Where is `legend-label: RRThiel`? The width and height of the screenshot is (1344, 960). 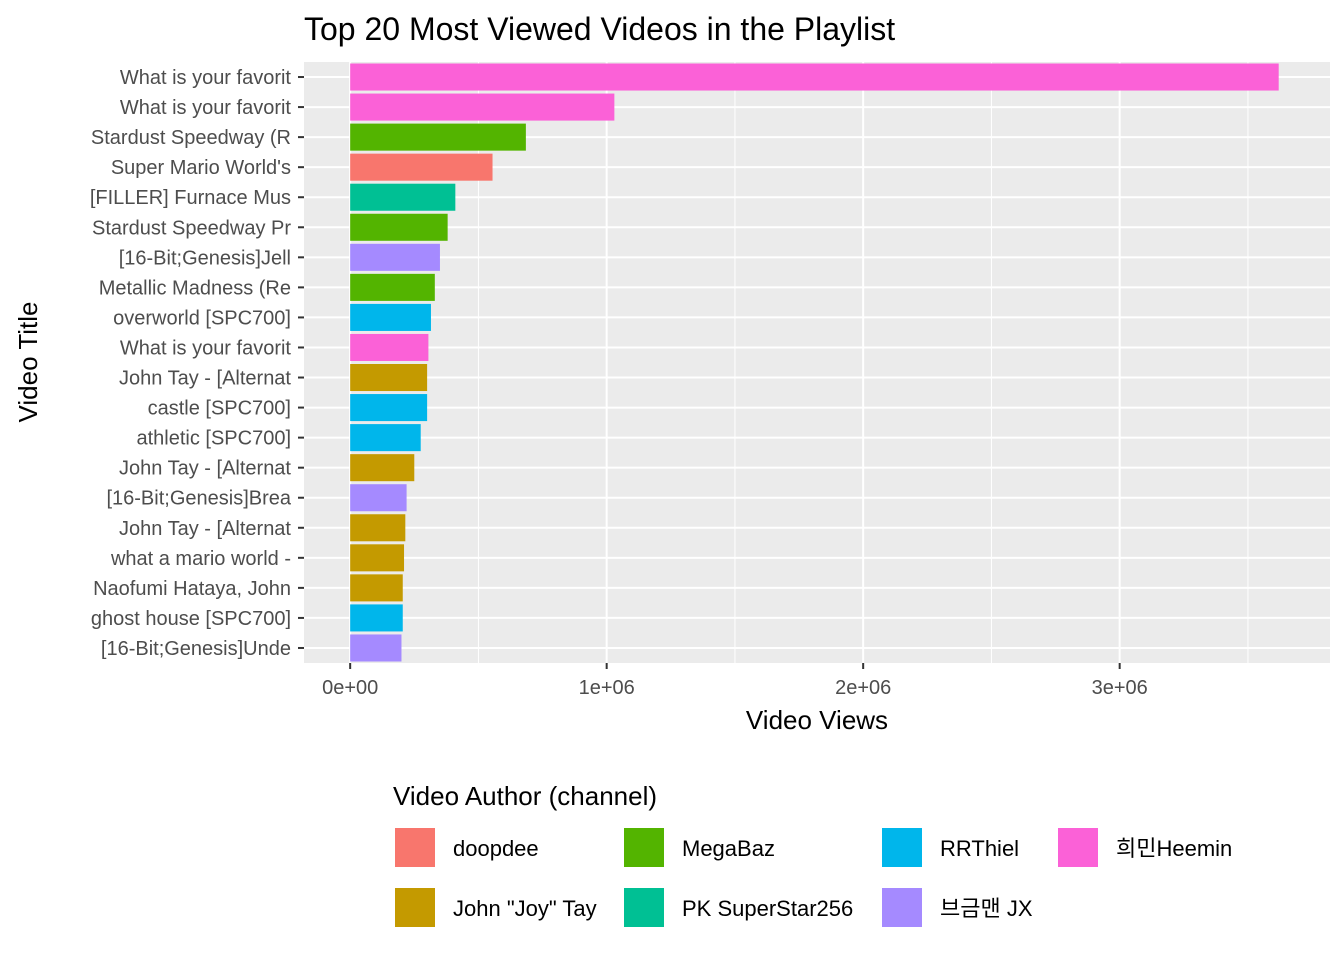
legend-label: RRThiel is located at coordinates (979, 848).